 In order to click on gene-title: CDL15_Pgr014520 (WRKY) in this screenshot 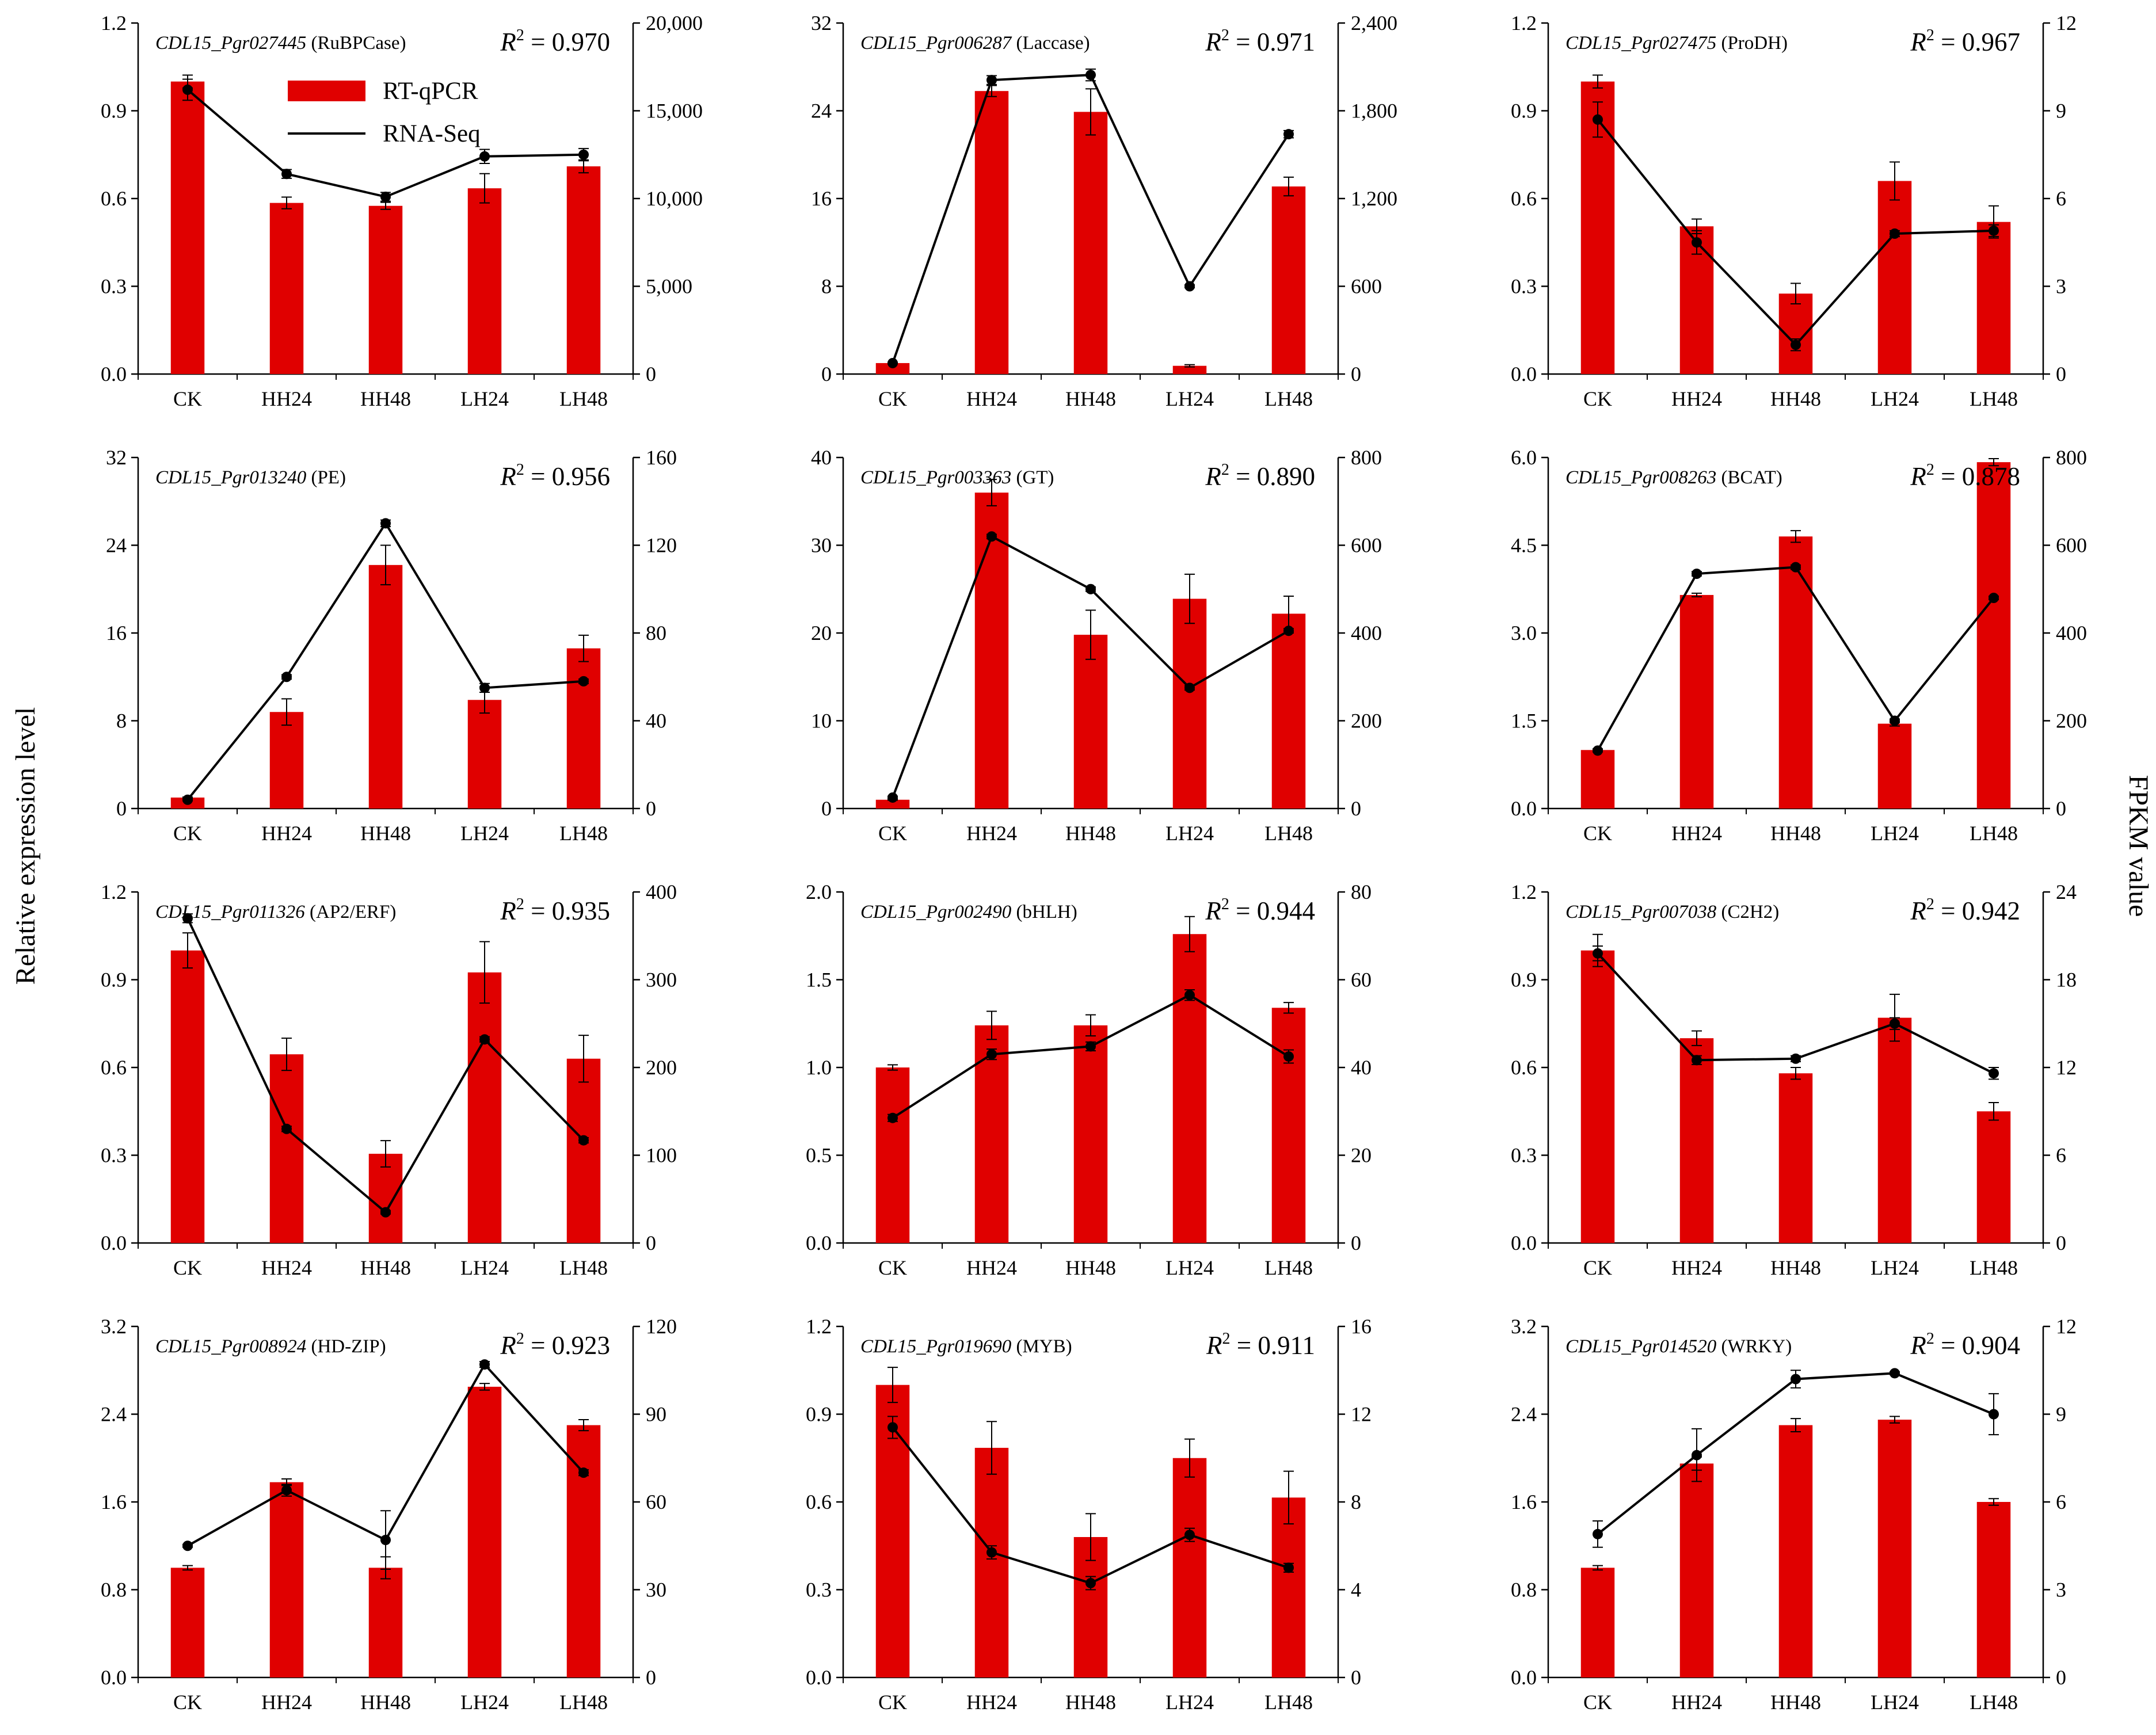, I will do `click(1678, 1347)`.